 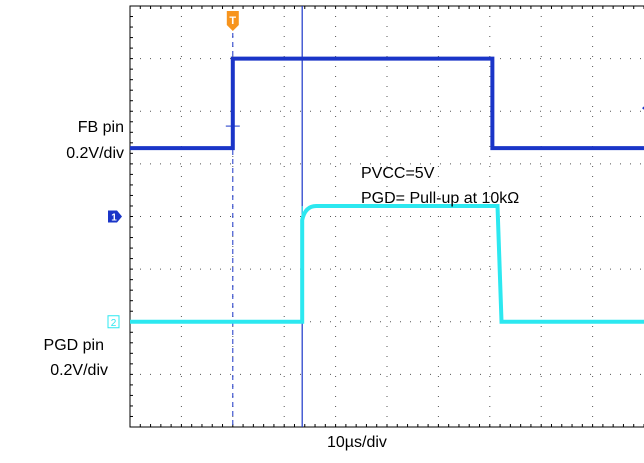 I want to click on channel-1-marker-label: 1, so click(x=114, y=218).